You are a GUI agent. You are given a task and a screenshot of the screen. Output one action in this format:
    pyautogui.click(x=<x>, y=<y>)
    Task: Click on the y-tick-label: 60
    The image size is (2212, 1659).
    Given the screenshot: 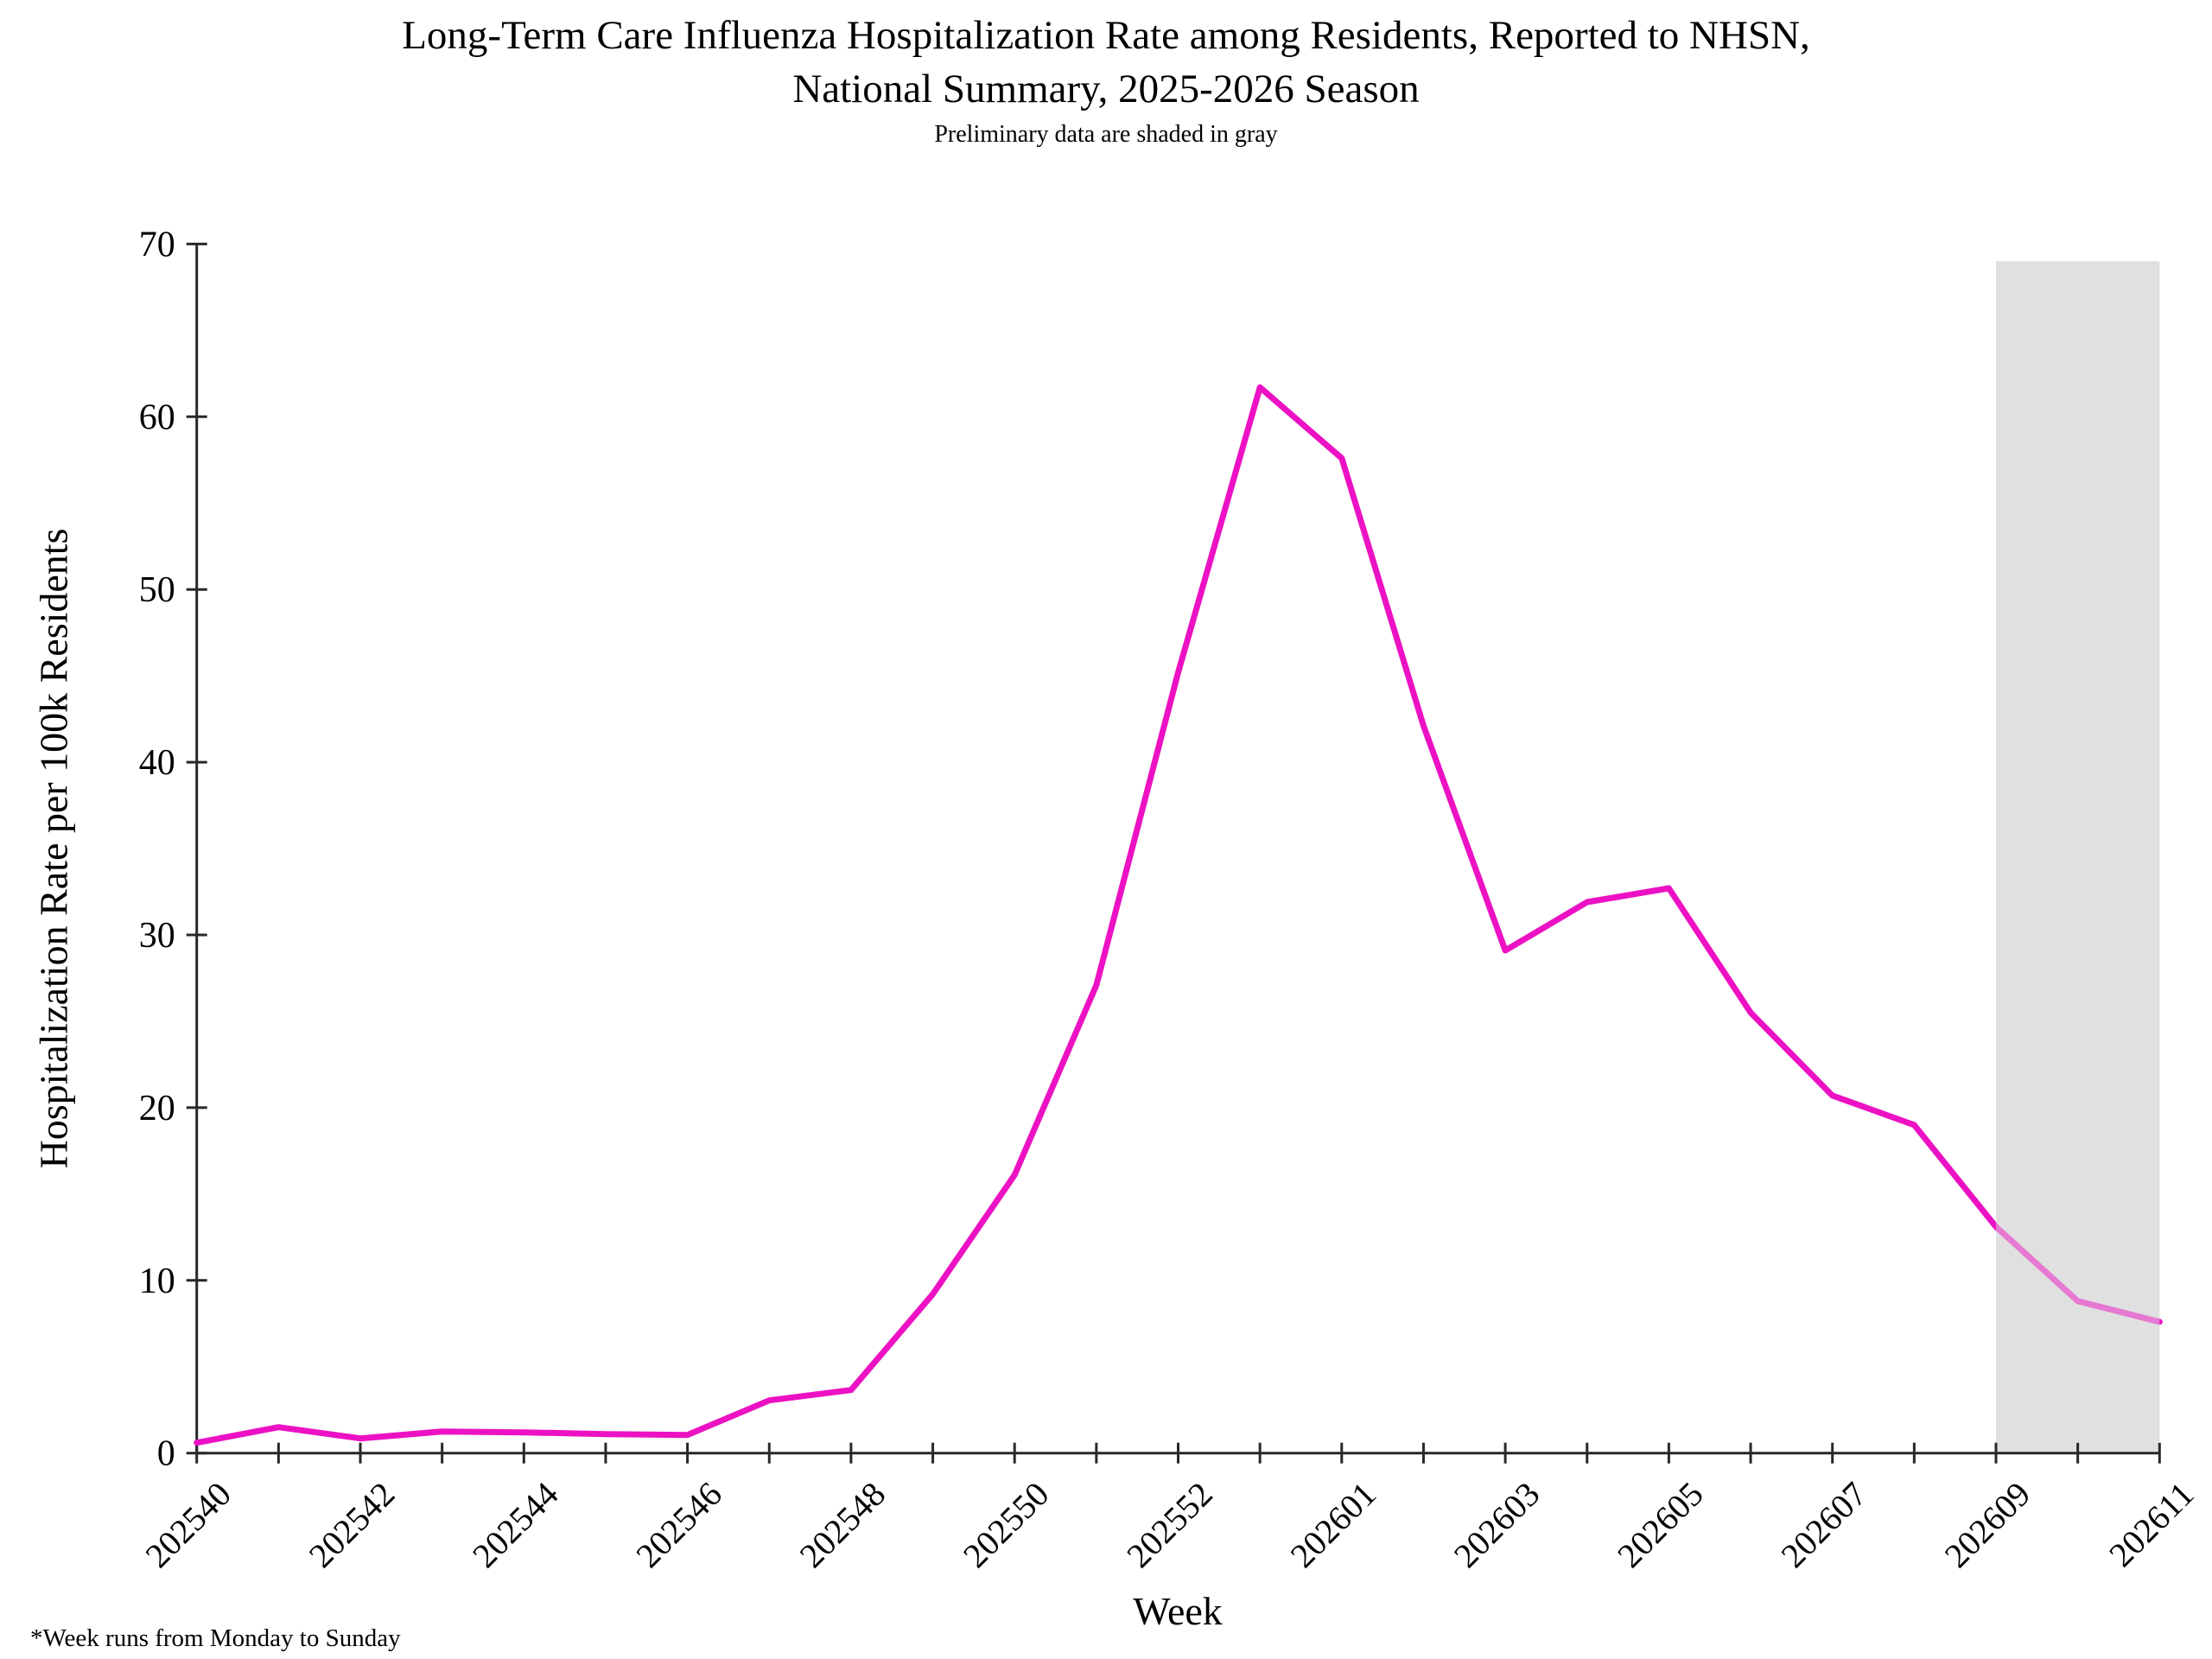 What is the action you would take?
    pyautogui.click(x=157, y=417)
    